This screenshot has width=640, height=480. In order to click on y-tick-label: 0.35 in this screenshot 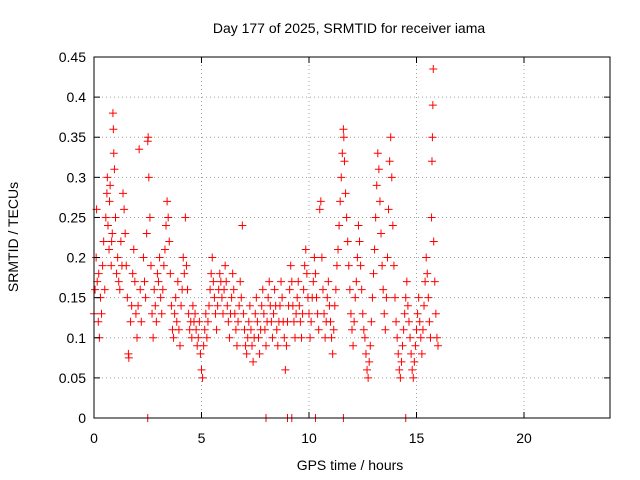, I will do `click(72, 137)`.